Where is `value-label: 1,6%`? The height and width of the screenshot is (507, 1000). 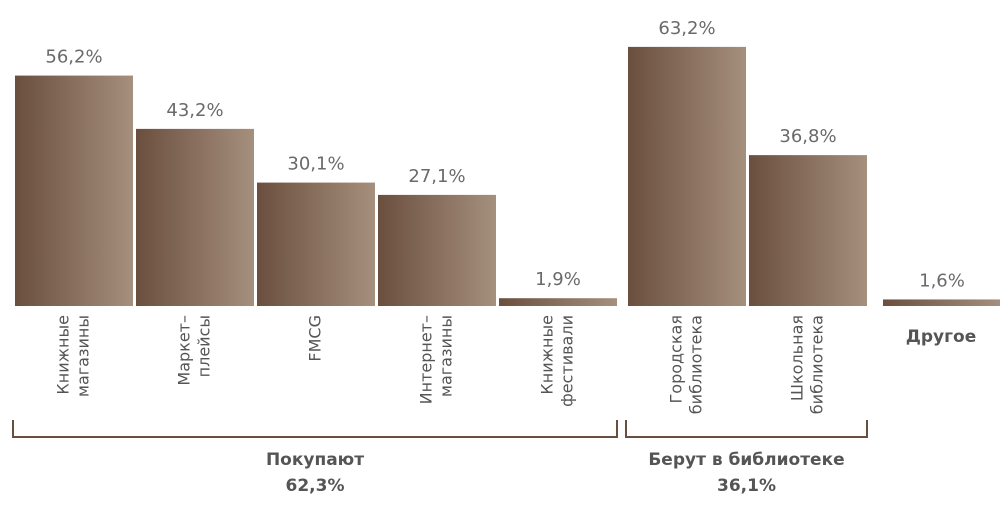 value-label: 1,6% is located at coordinates (942, 280).